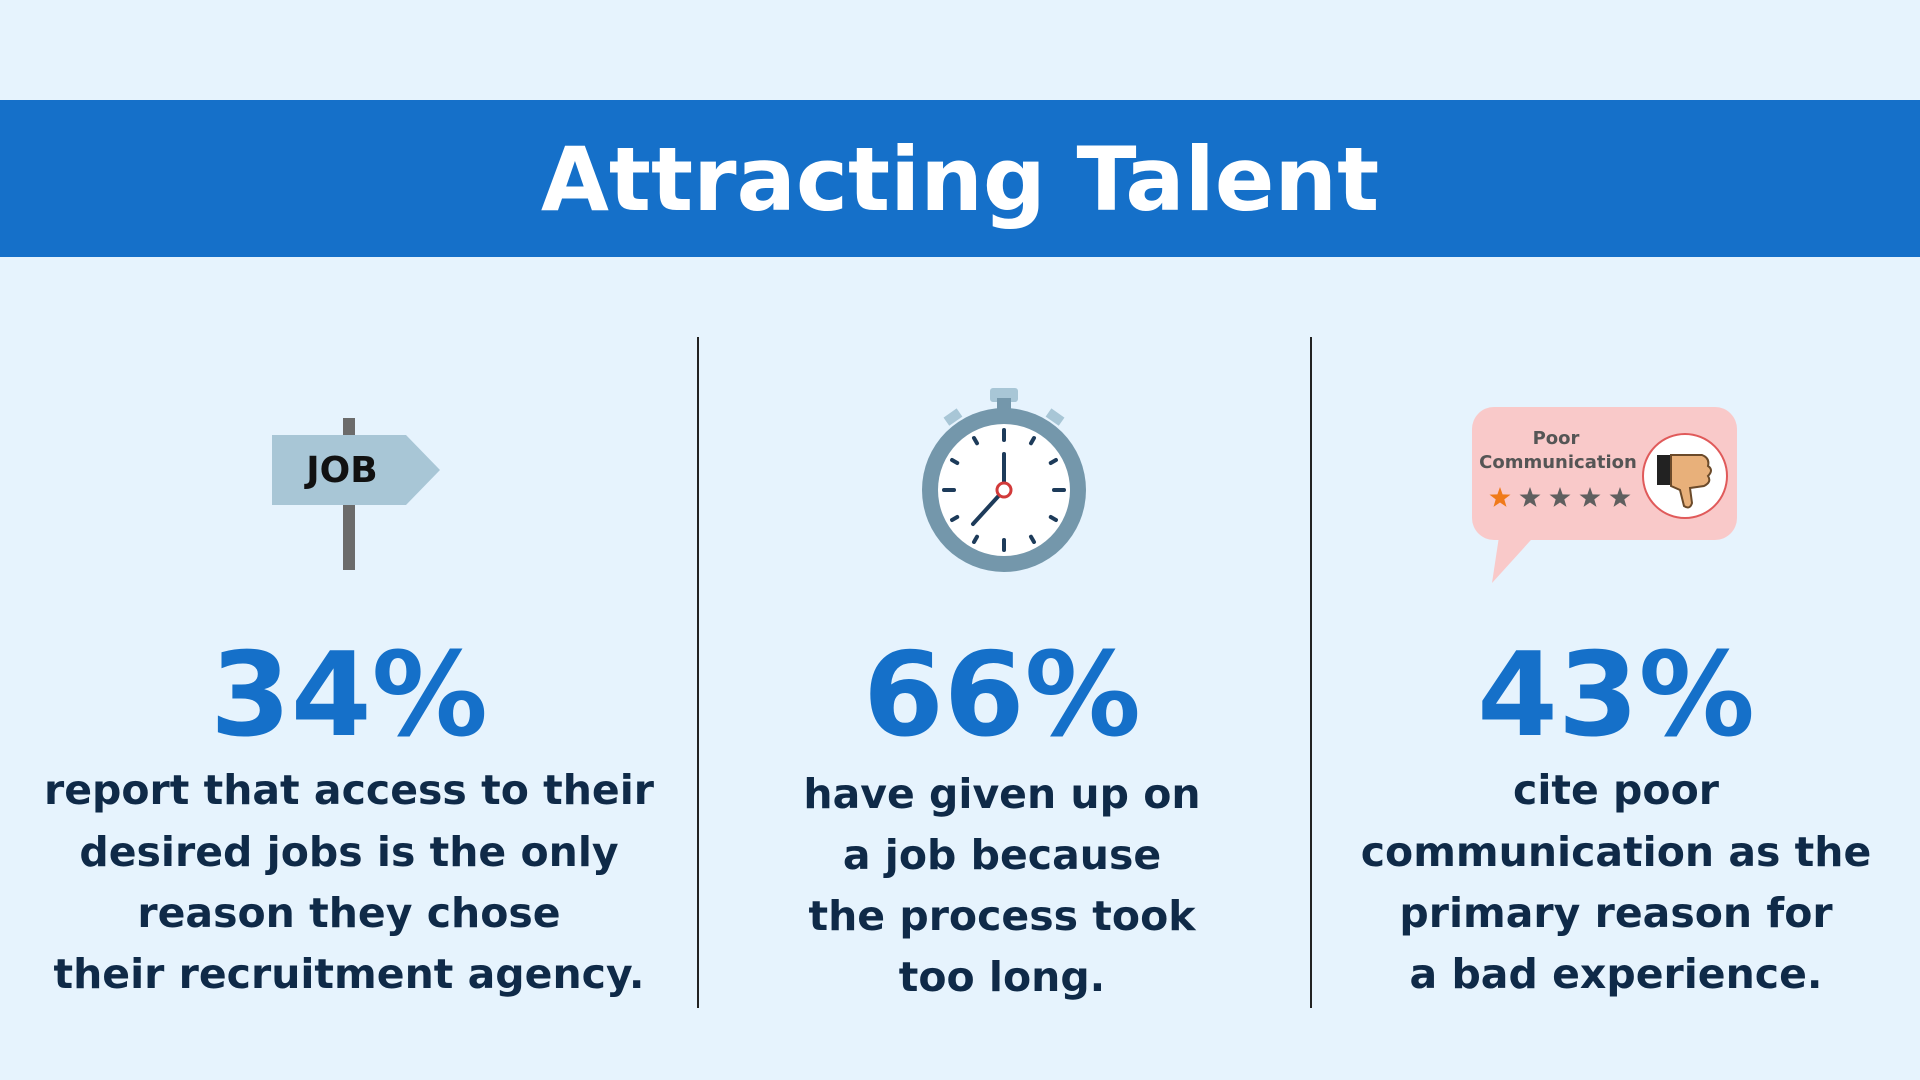 The height and width of the screenshot is (1080, 1920). Describe the element at coordinates (1616, 852) in the screenshot. I see `stat-description: communication as the` at that location.